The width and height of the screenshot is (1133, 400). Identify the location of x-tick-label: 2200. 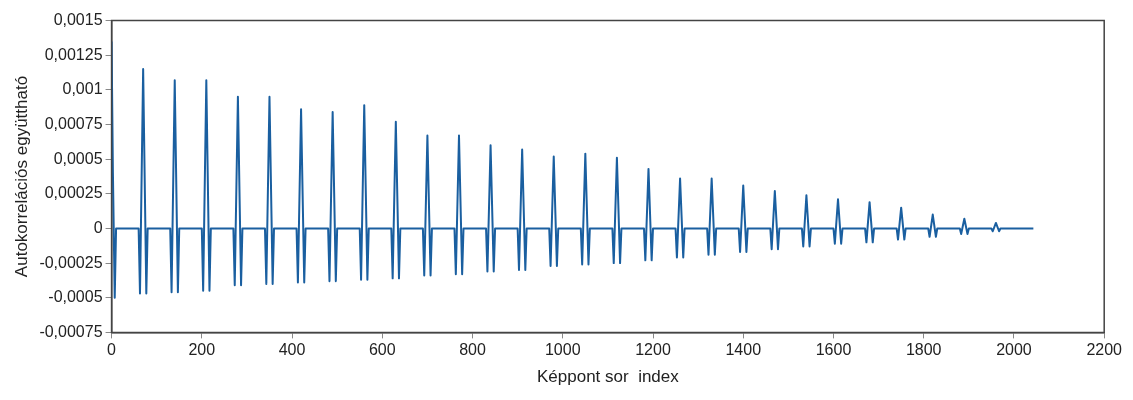
(1104, 350).